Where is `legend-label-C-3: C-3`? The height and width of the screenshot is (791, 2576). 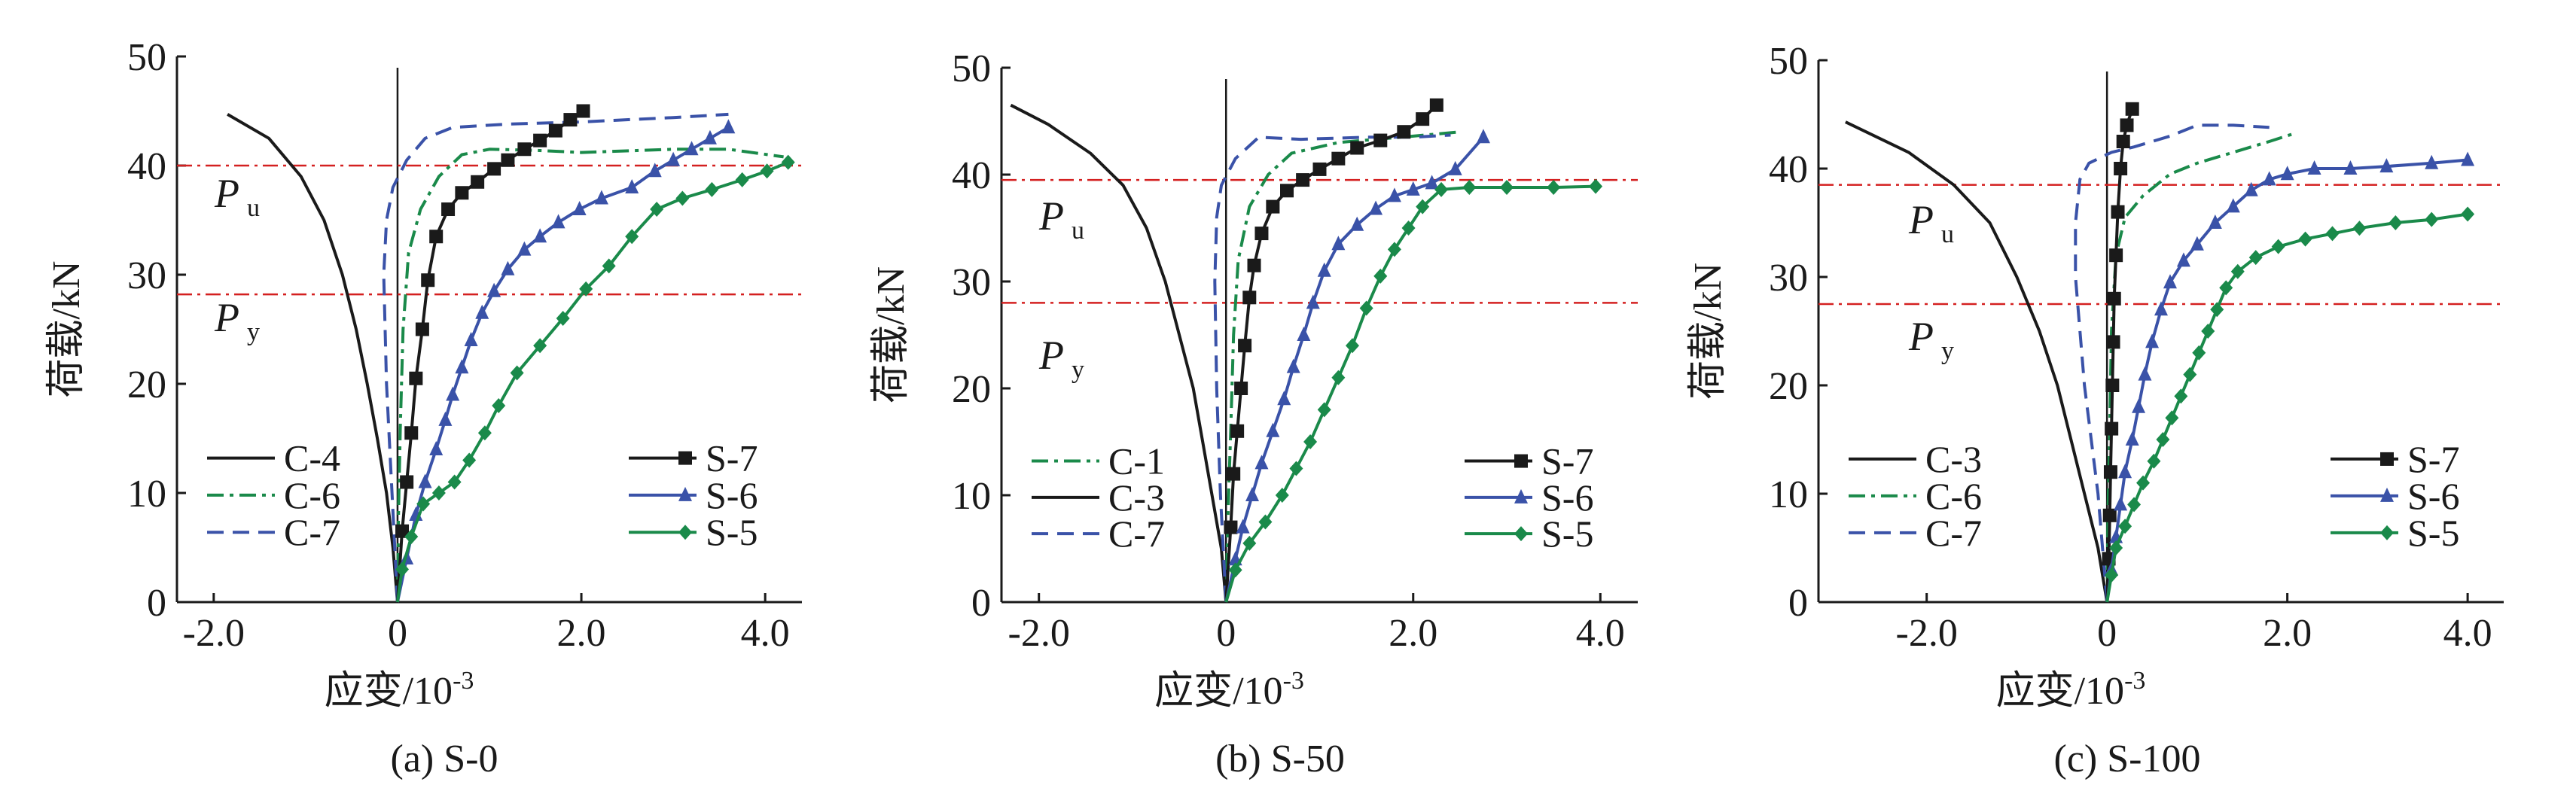 legend-label-C-3: C-3 is located at coordinates (1136, 497).